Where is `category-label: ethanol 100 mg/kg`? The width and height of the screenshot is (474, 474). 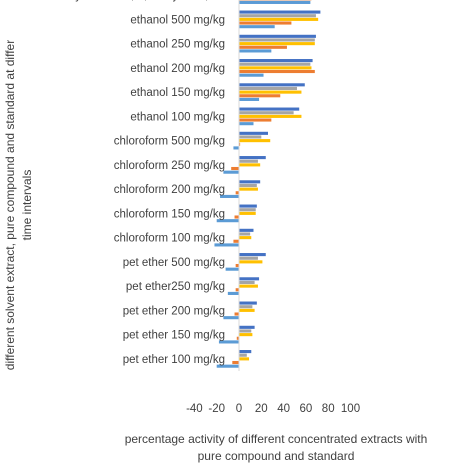
category-label: ethanol 100 mg/kg is located at coordinates (177, 117).